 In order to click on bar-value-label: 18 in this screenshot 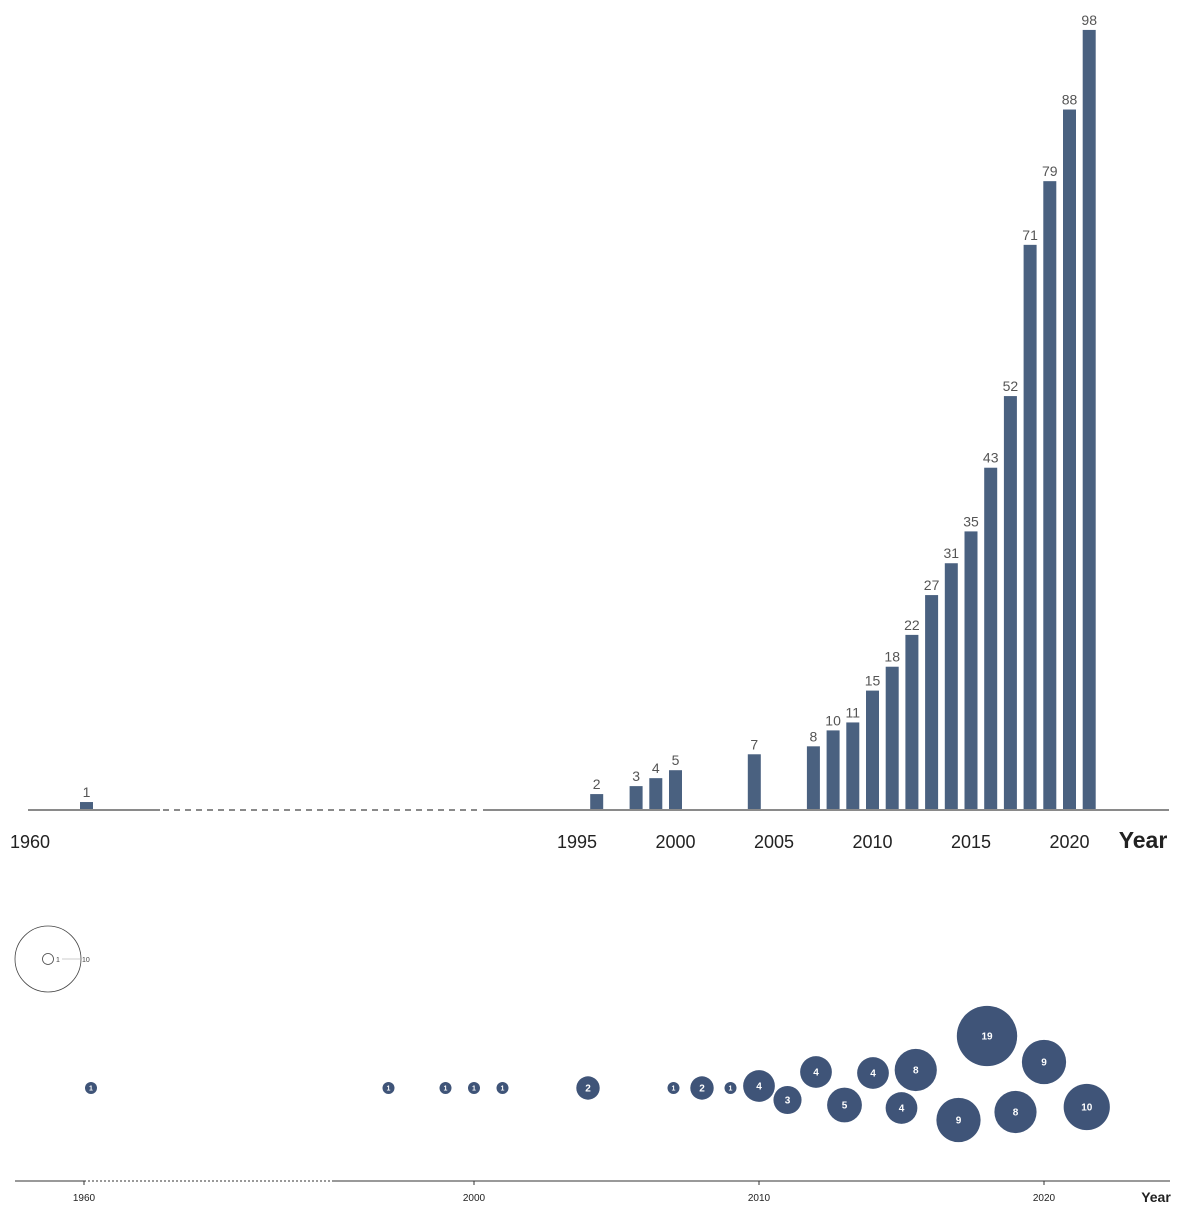, I will do `click(892, 657)`.